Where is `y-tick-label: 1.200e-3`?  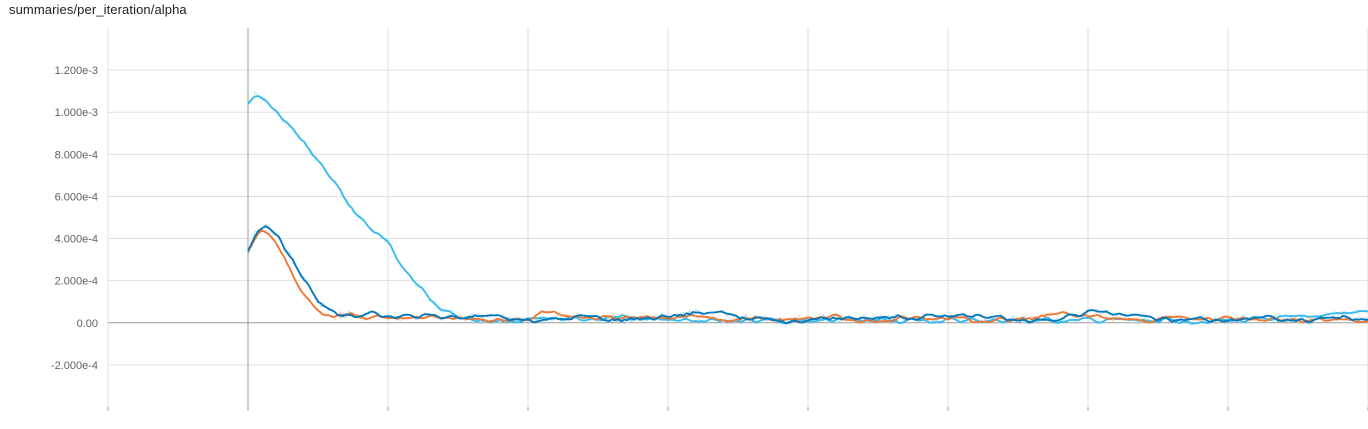
y-tick-label: 1.200e-3 is located at coordinates (76, 71).